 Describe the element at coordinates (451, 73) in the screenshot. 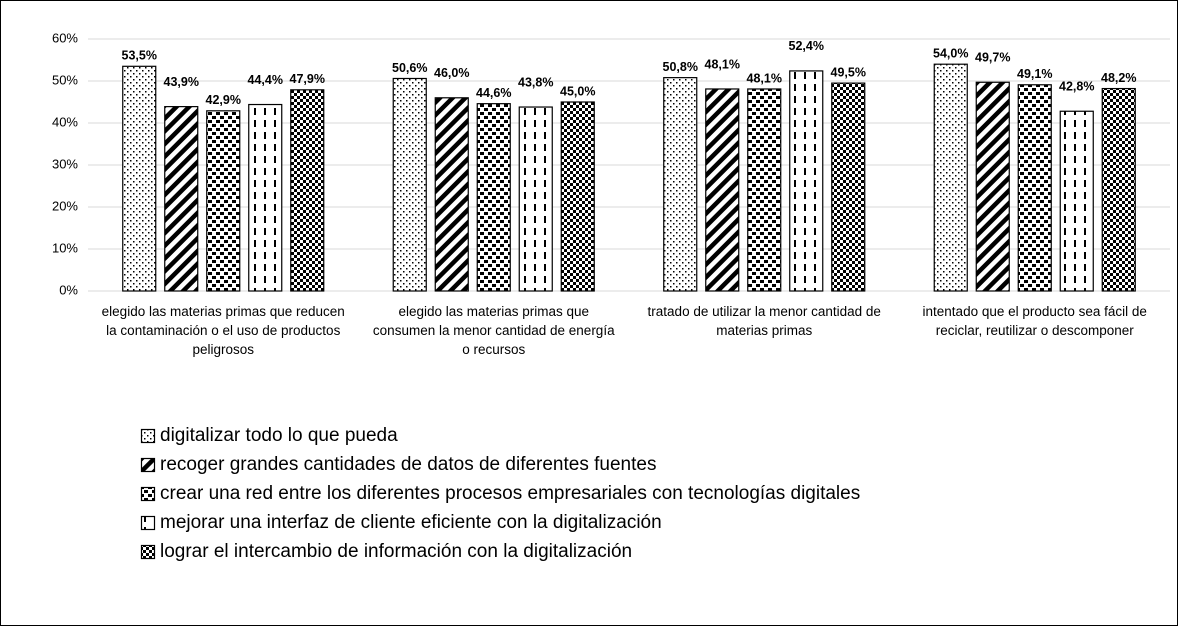

I see `value-label: 46,0%` at that location.